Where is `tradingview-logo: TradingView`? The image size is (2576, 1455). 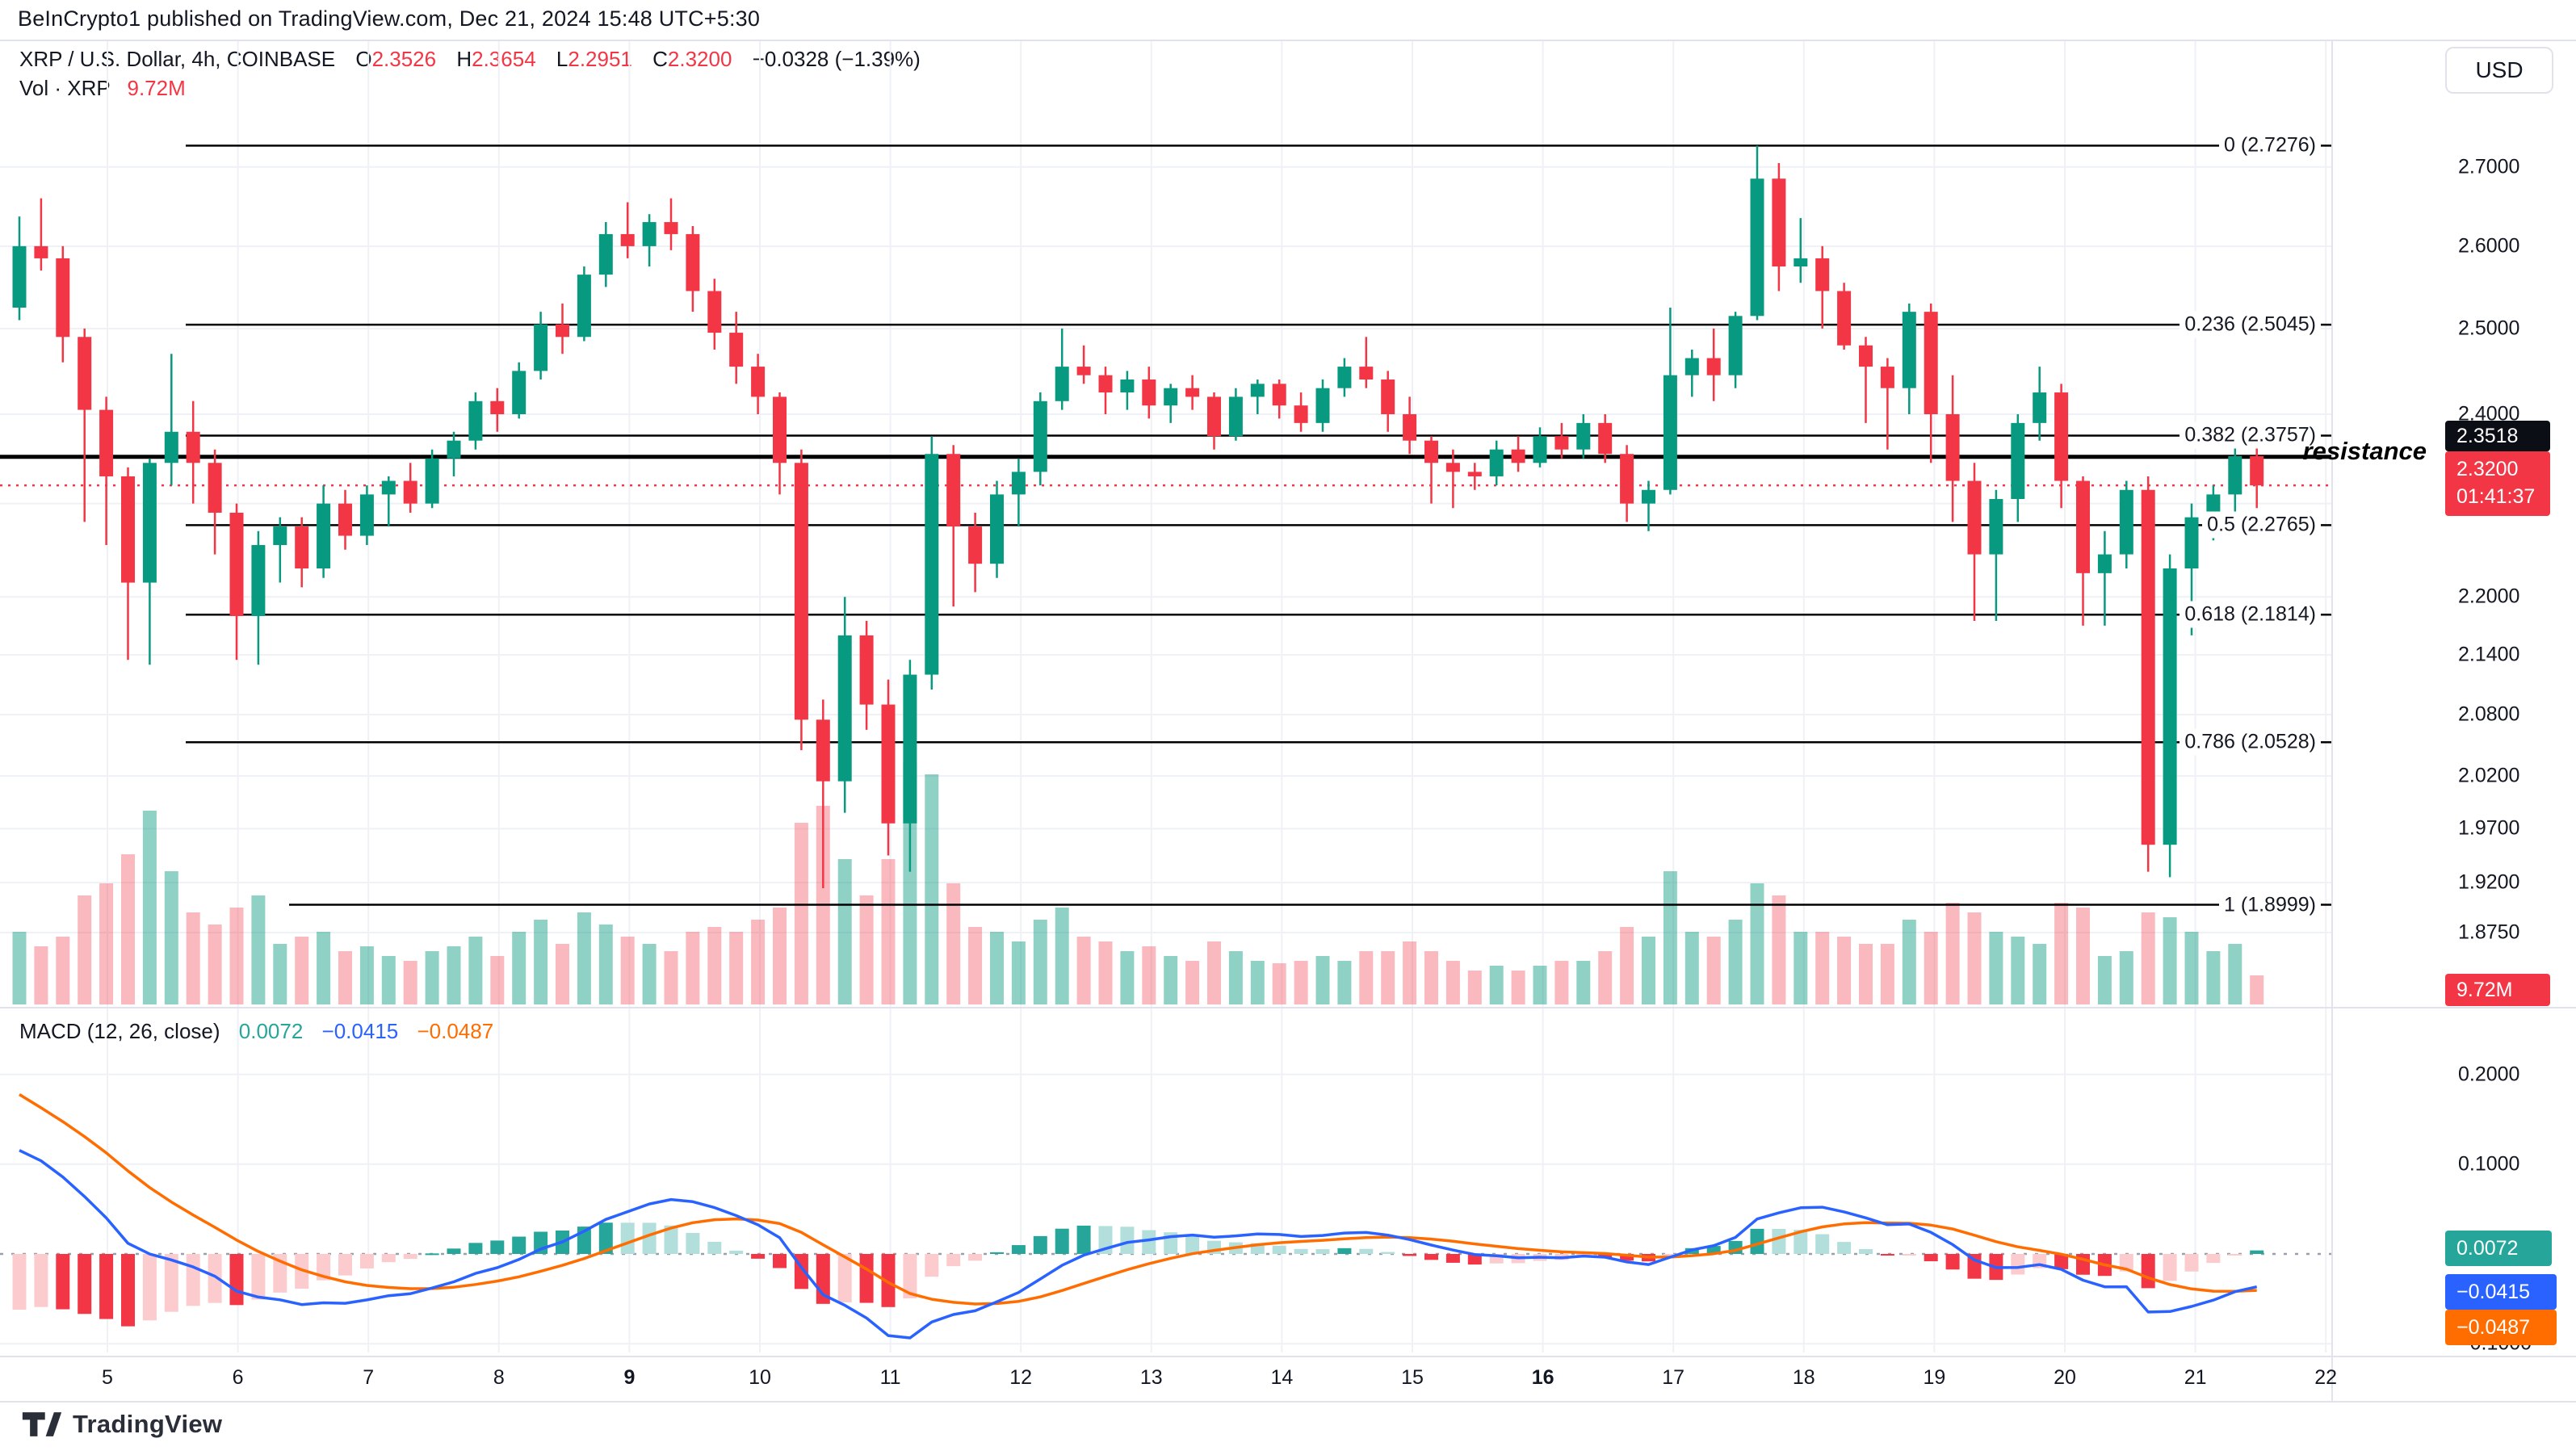
tradingview-logo: TradingView is located at coordinates (121, 1424).